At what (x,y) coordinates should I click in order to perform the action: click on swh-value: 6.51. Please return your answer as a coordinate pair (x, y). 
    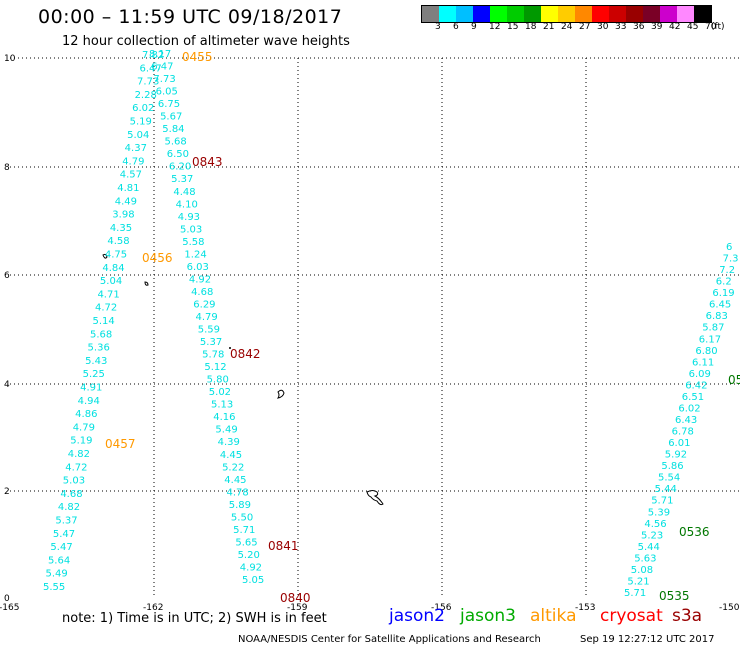
    Looking at the image, I should click on (693, 397).